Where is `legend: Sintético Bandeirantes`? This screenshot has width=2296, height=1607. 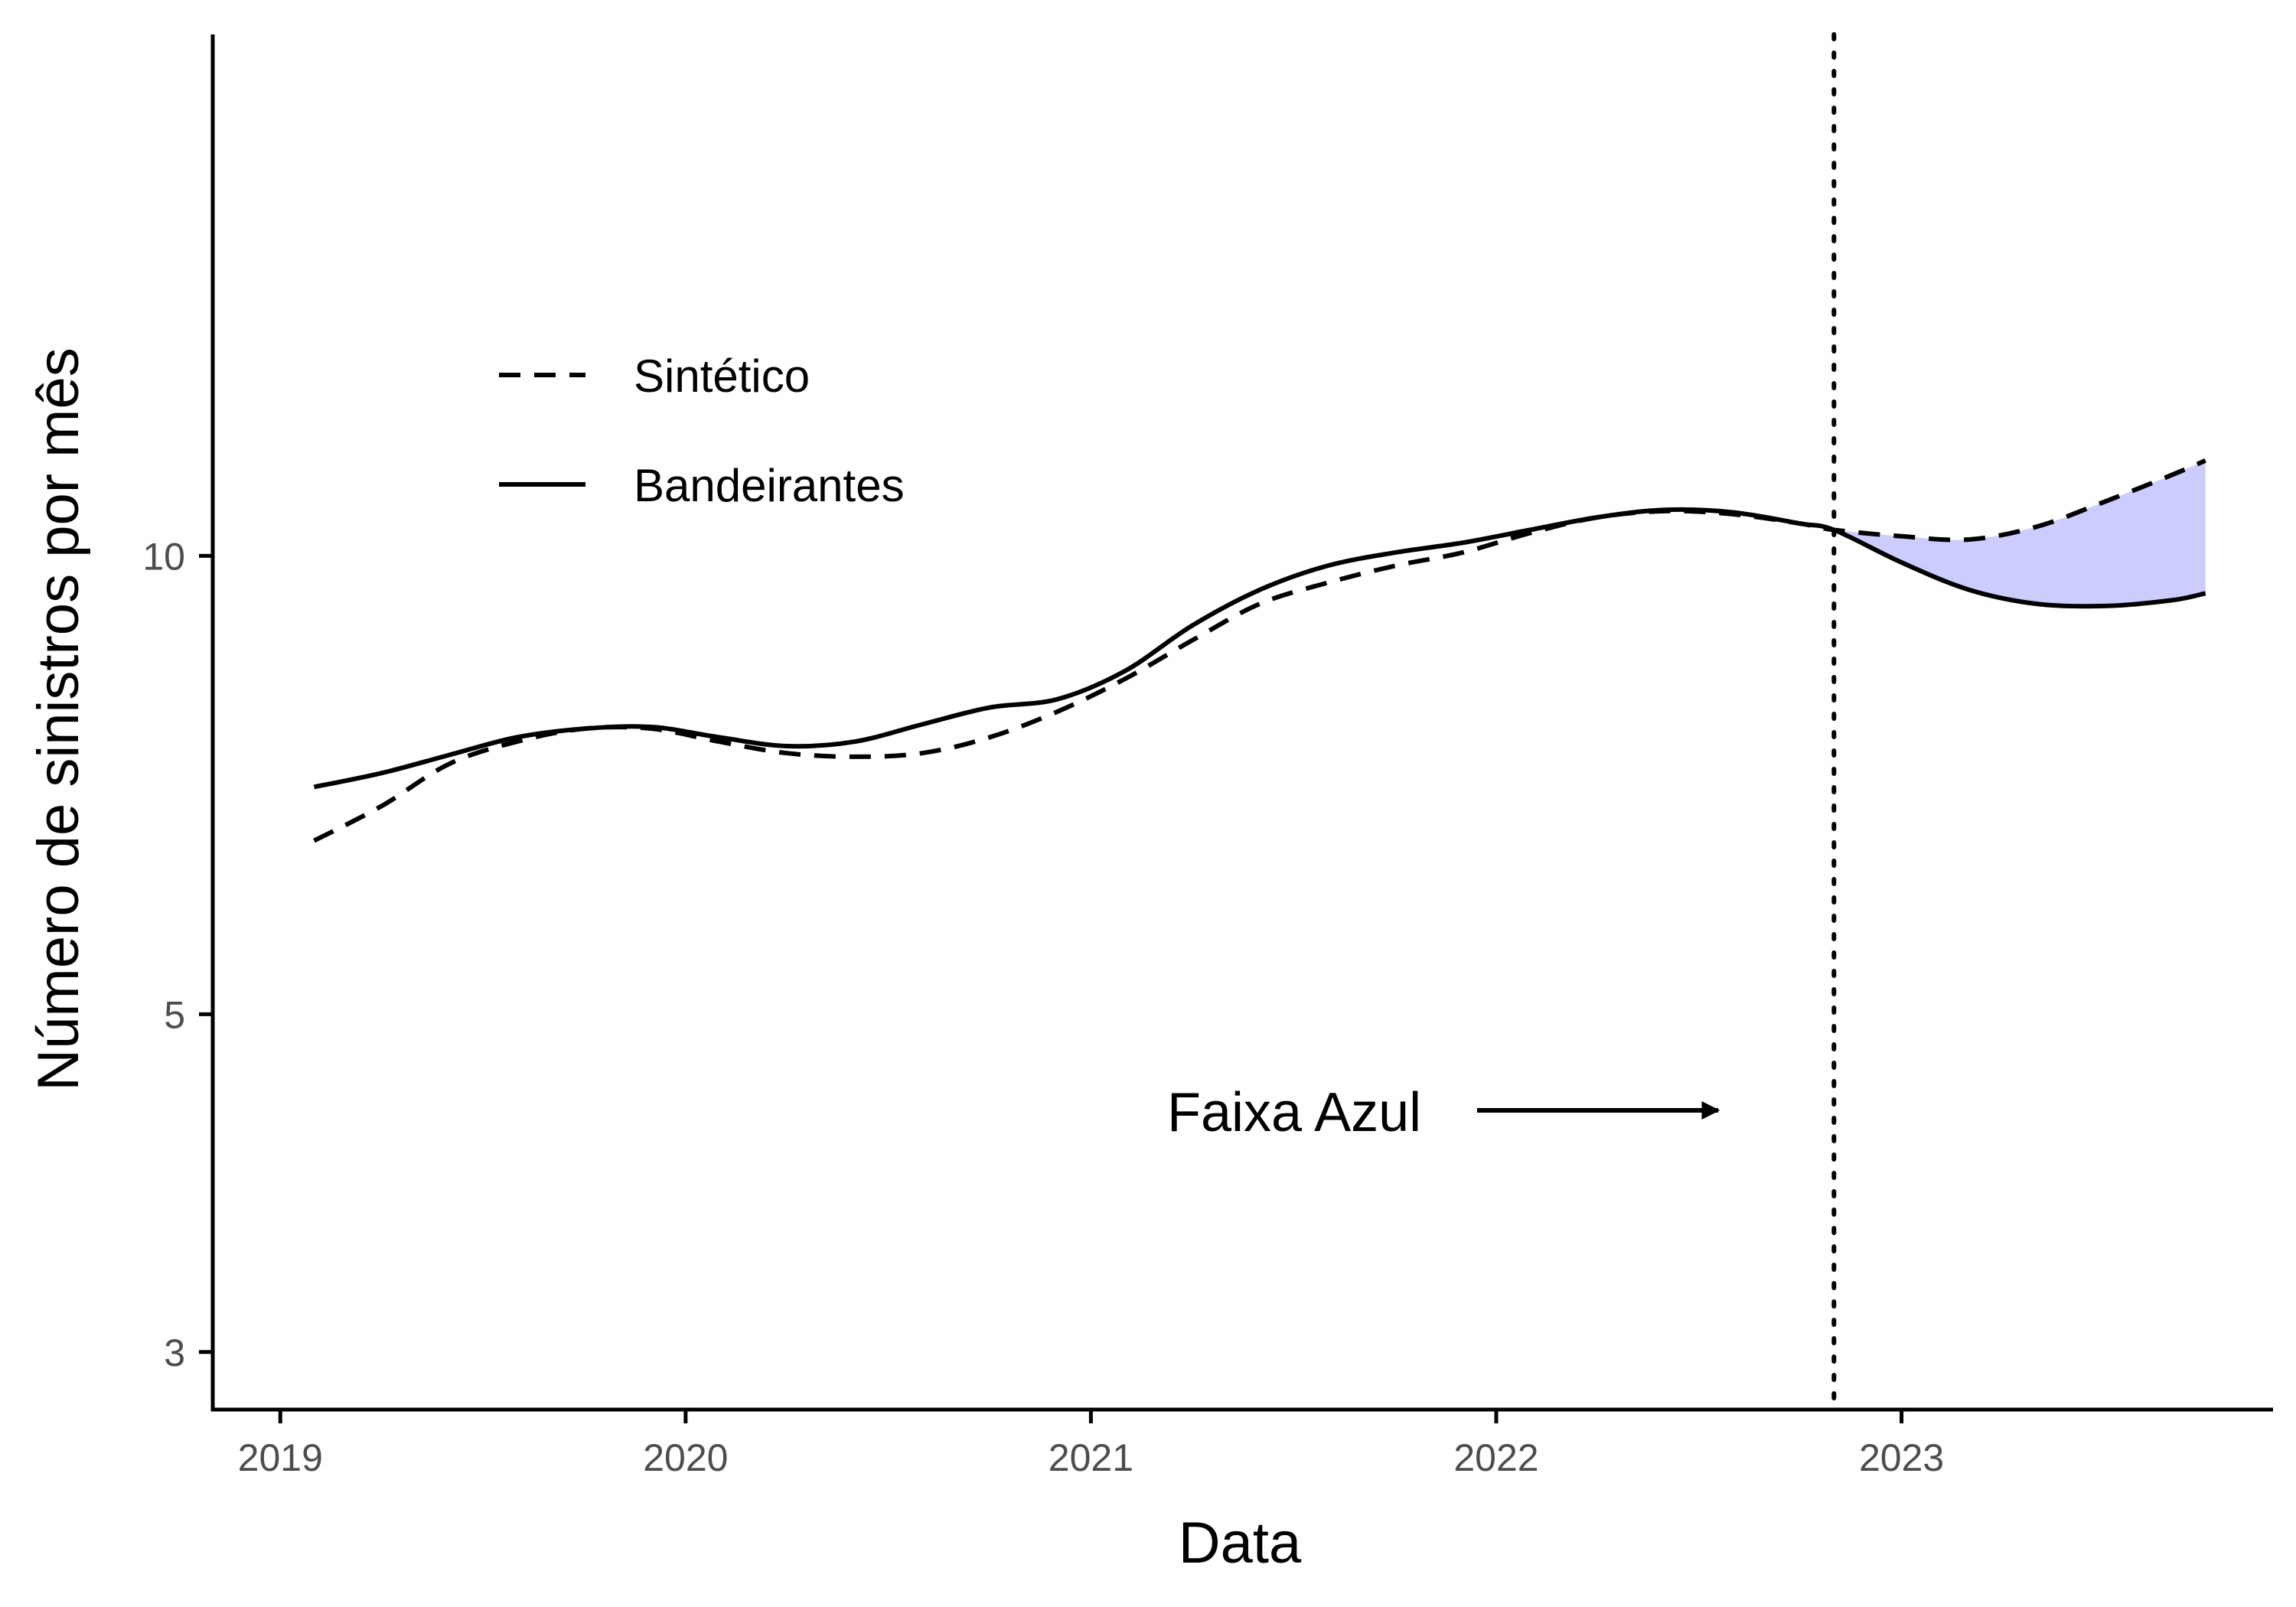
legend: Sintético Bandeirantes is located at coordinates (702, 430).